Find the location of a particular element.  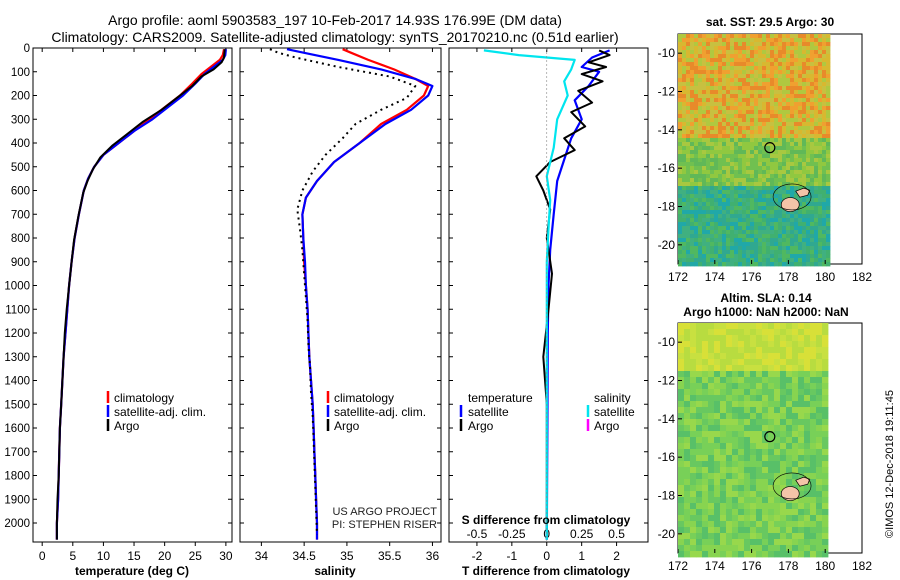

s-tick-label: -0.5 is located at coordinates (477, 534).